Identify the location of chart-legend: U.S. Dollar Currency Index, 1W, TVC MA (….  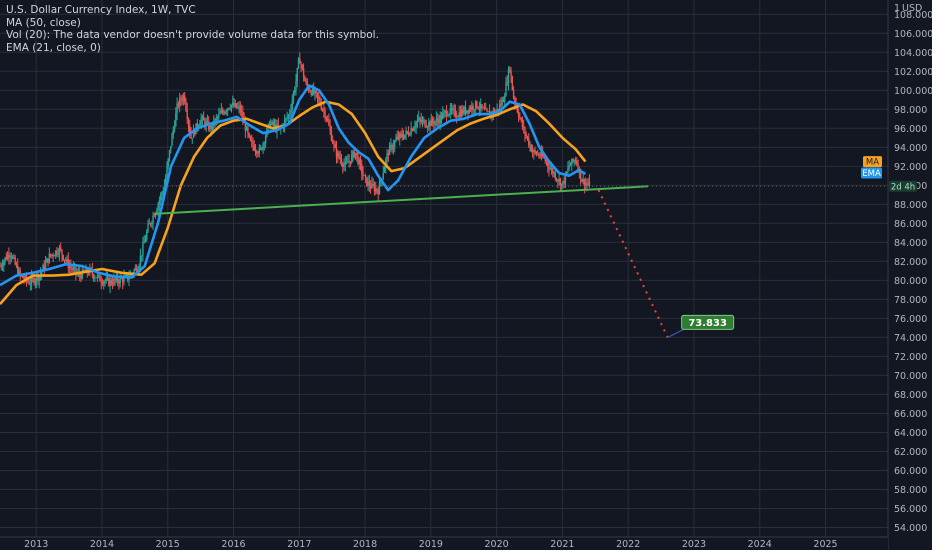
(192, 29).